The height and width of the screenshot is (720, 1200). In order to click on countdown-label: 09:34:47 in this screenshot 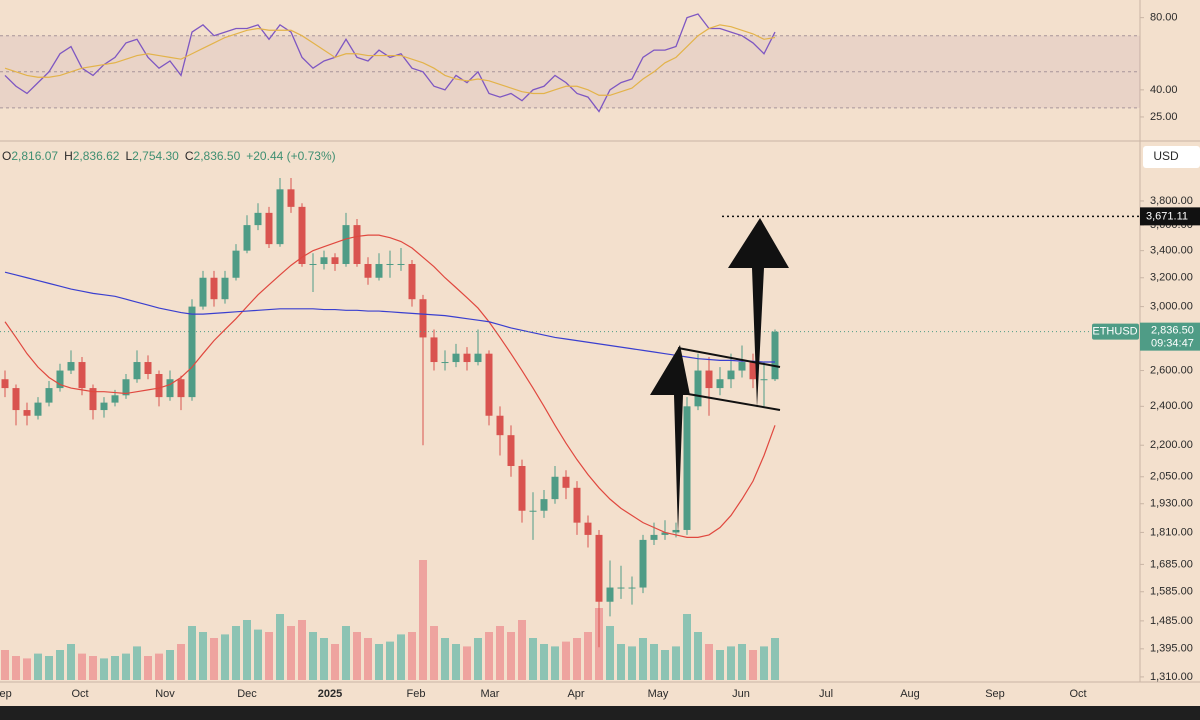, I will do `click(1172, 344)`.